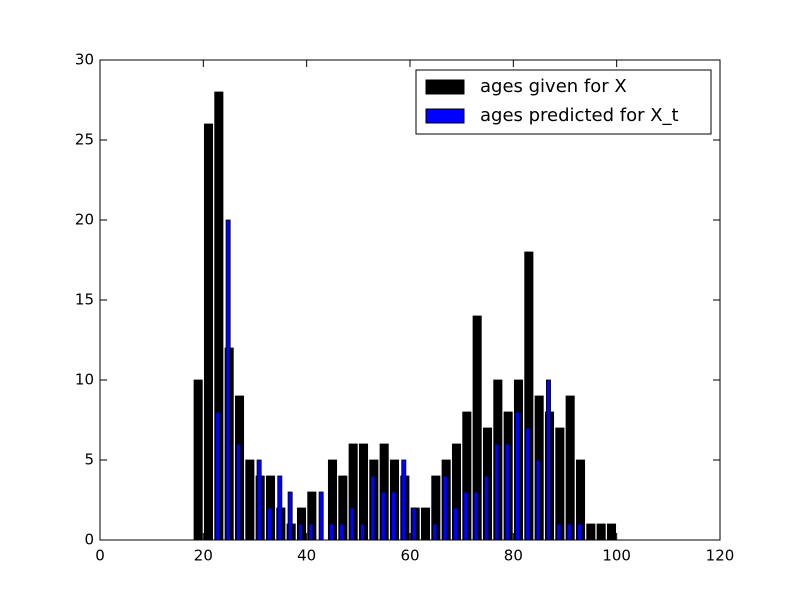 The image size is (800, 600). I want to click on x-tick-label-100: 100, so click(616, 556).